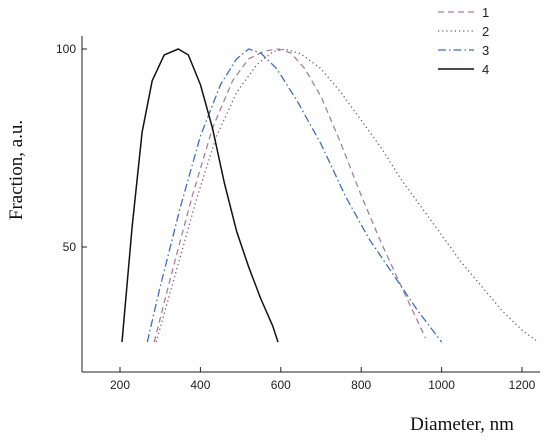  Describe the element at coordinates (463, 41) in the screenshot. I see `legend: 1 2 3 4` at that location.